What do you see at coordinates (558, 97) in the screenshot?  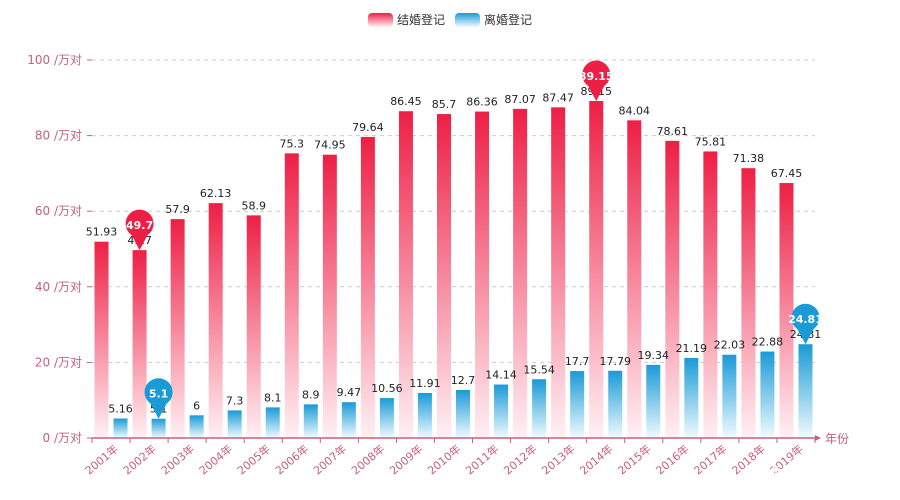 I see `value-label: 87.47` at bounding box center [558, 97].